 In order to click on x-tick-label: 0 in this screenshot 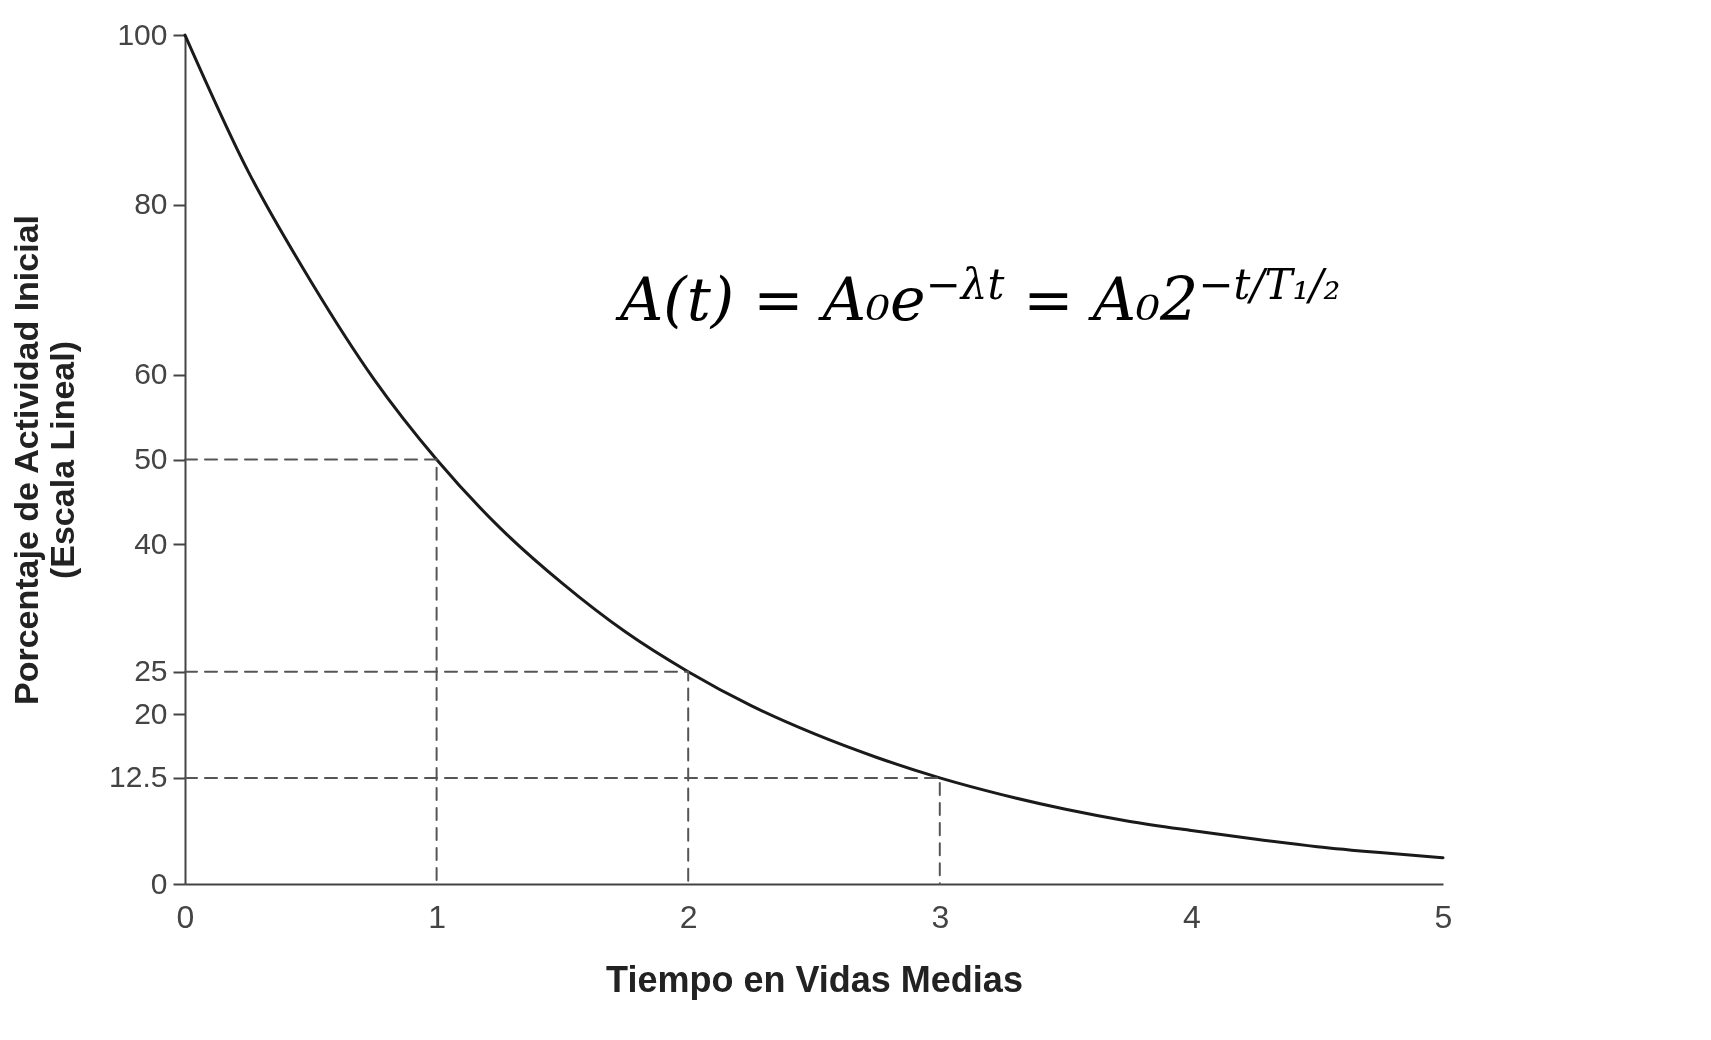, I will do `click(185, 916)`.